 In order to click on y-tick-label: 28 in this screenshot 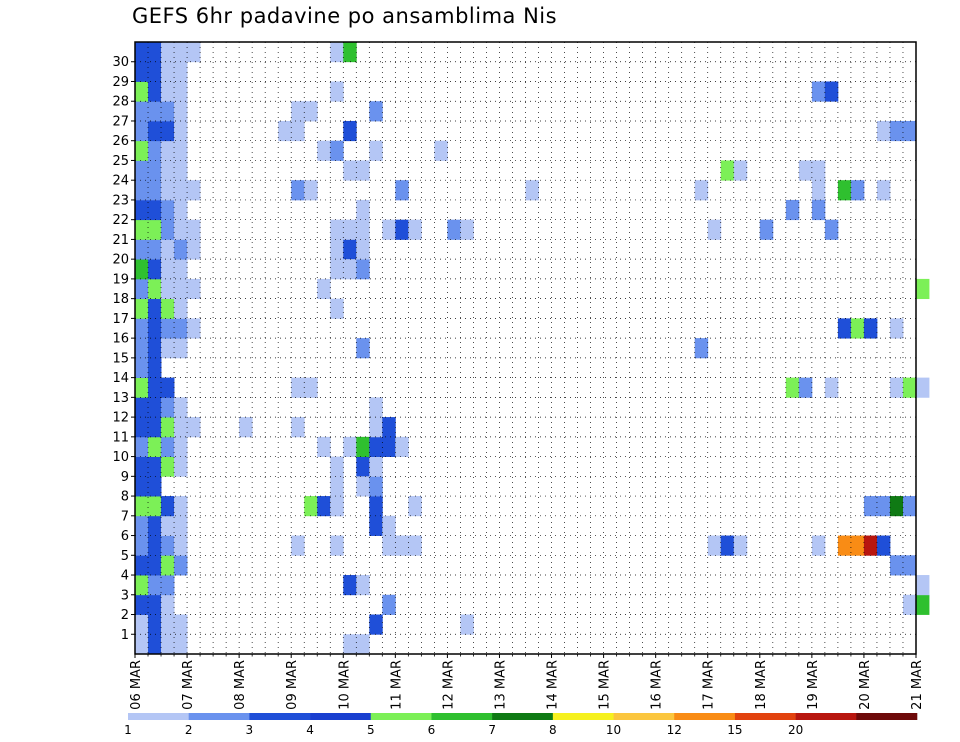, I will do `click(120, 102)`.